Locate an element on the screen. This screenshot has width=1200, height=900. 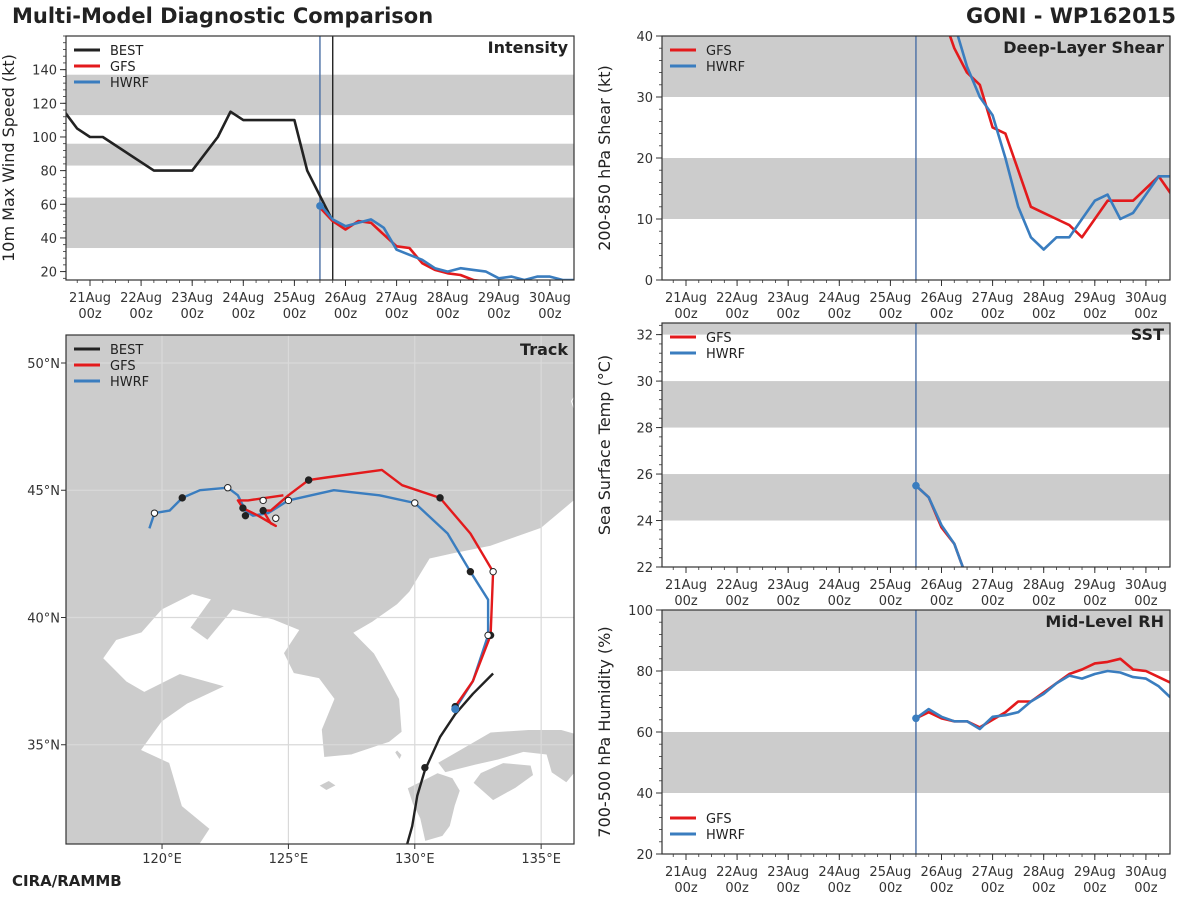
intensity-ytick-label: 60 is located at coordinates (48, 205).